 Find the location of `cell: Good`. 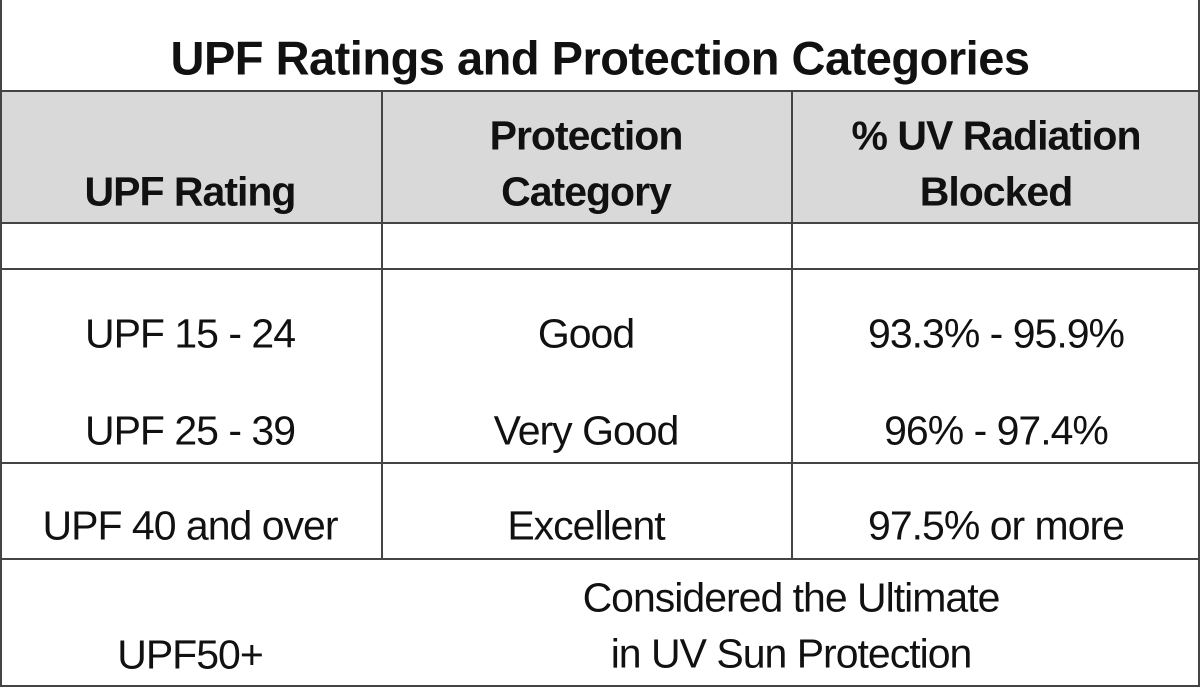

cell: Good is located at coordinates (586, 333).